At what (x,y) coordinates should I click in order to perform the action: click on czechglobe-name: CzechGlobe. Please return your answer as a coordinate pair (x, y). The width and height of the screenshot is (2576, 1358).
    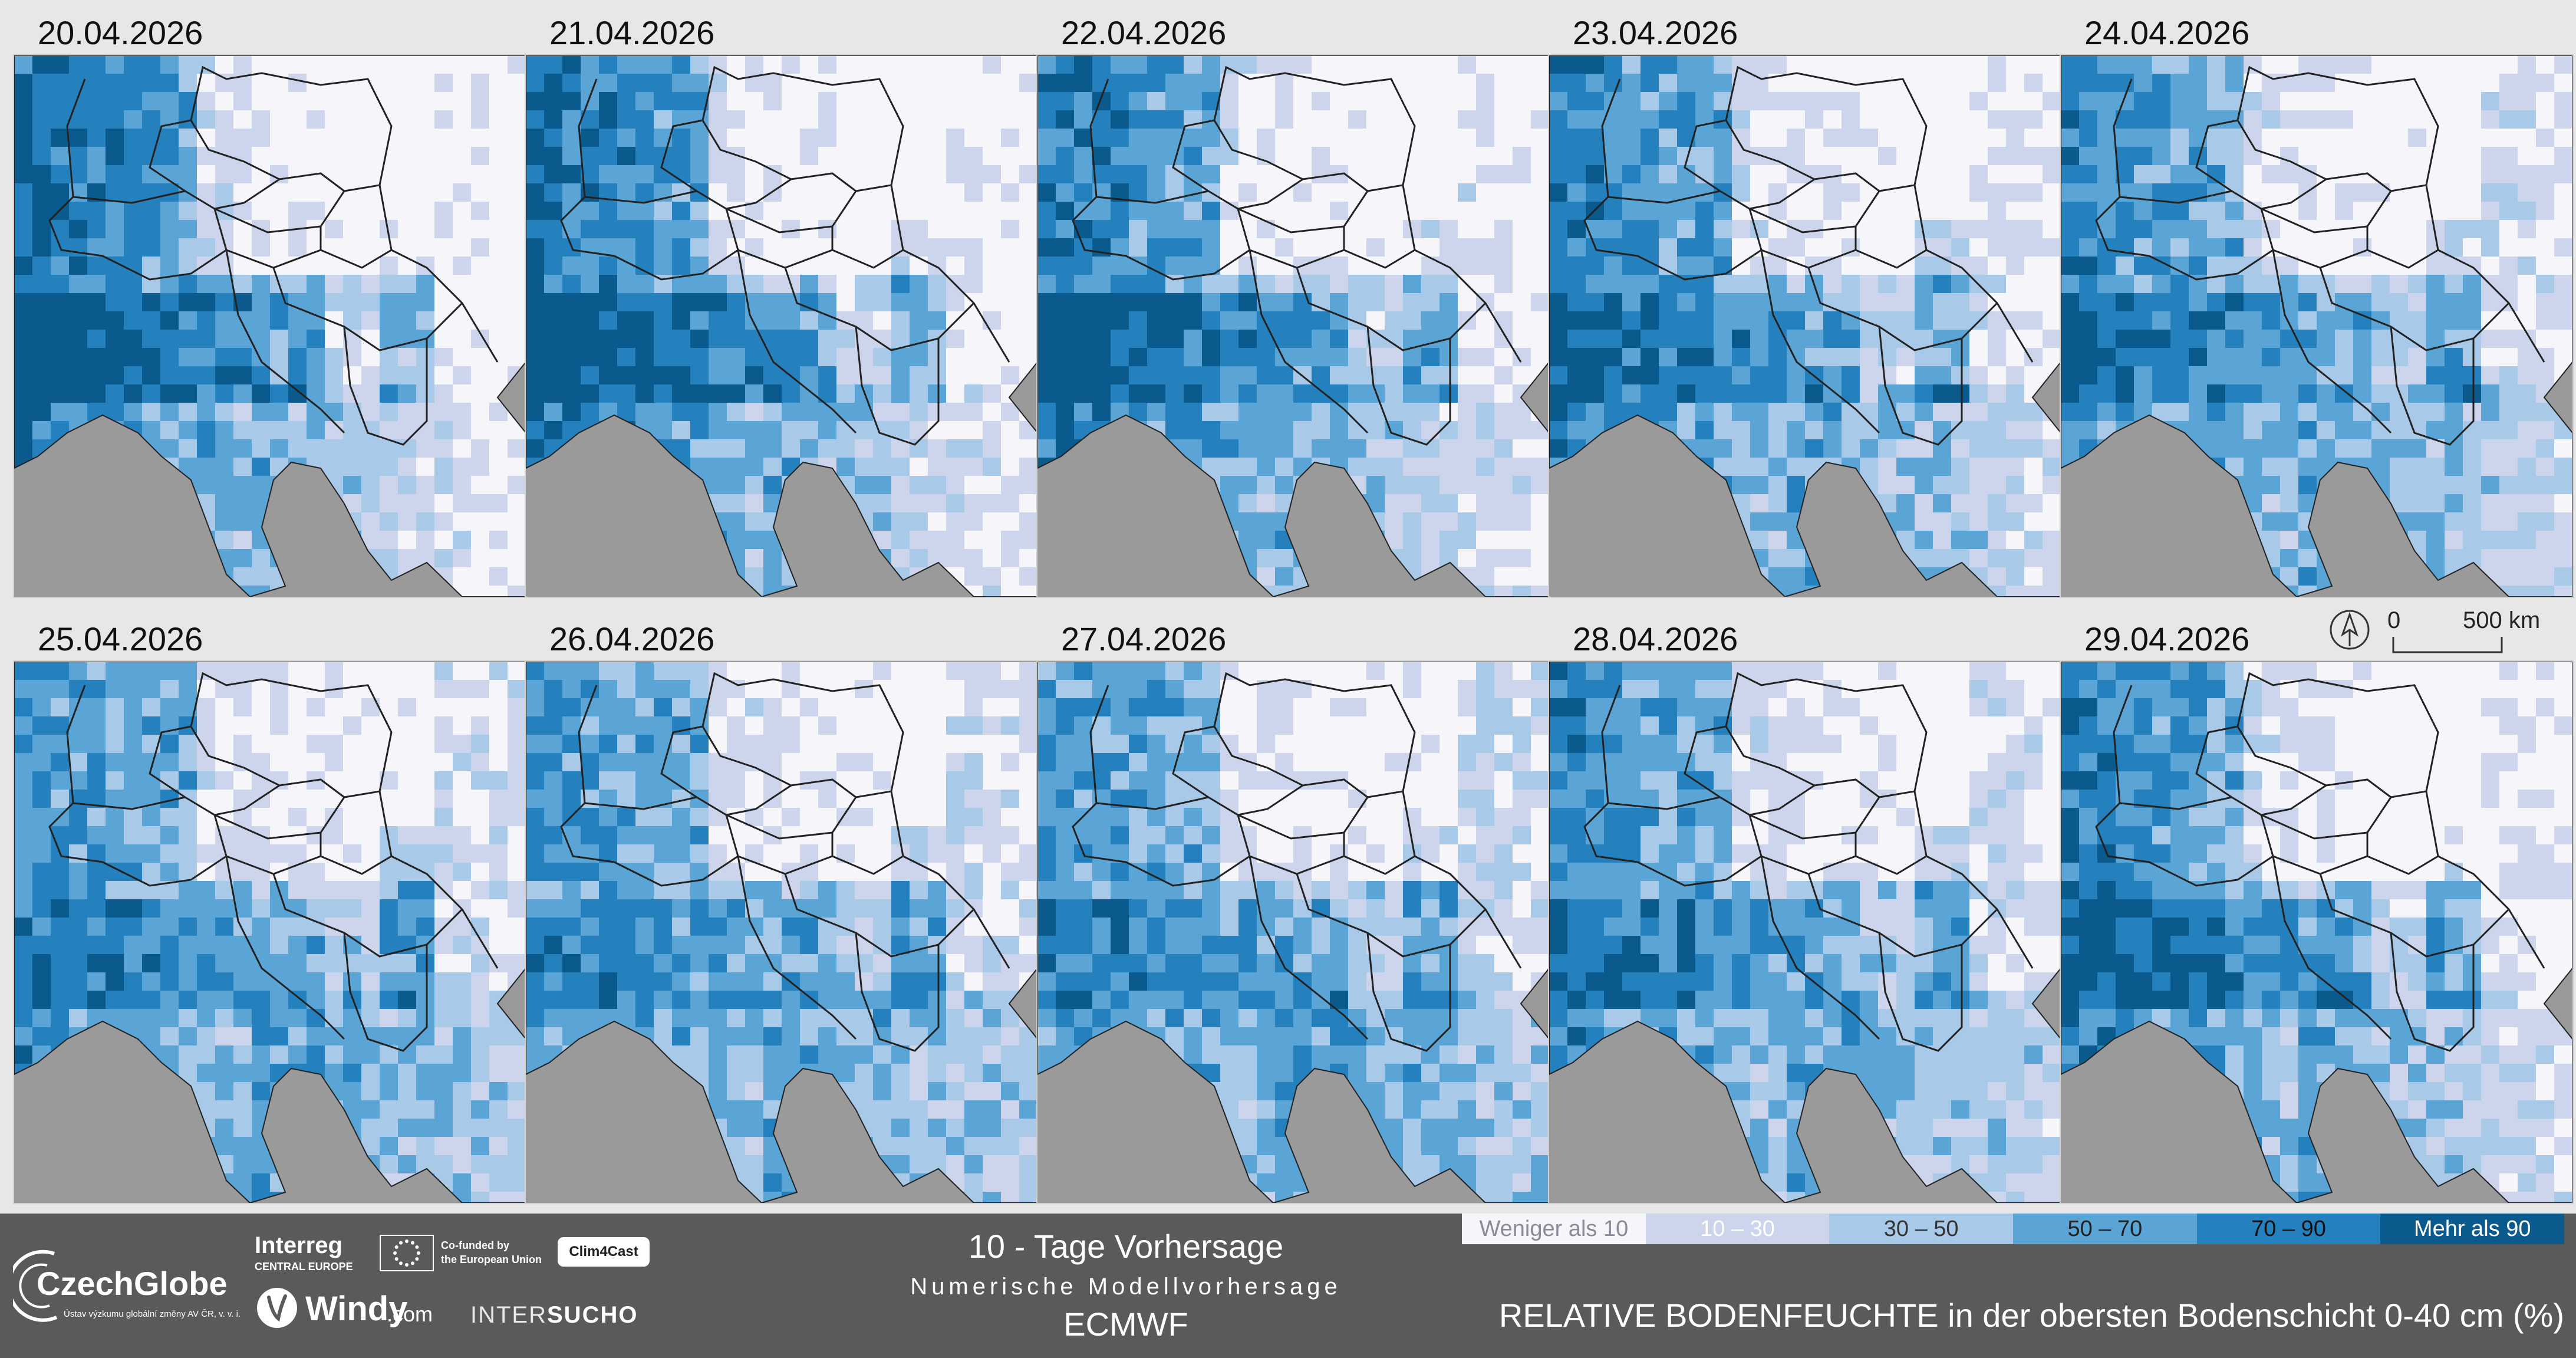
    Looking at the image, I should click on (132, 1283).